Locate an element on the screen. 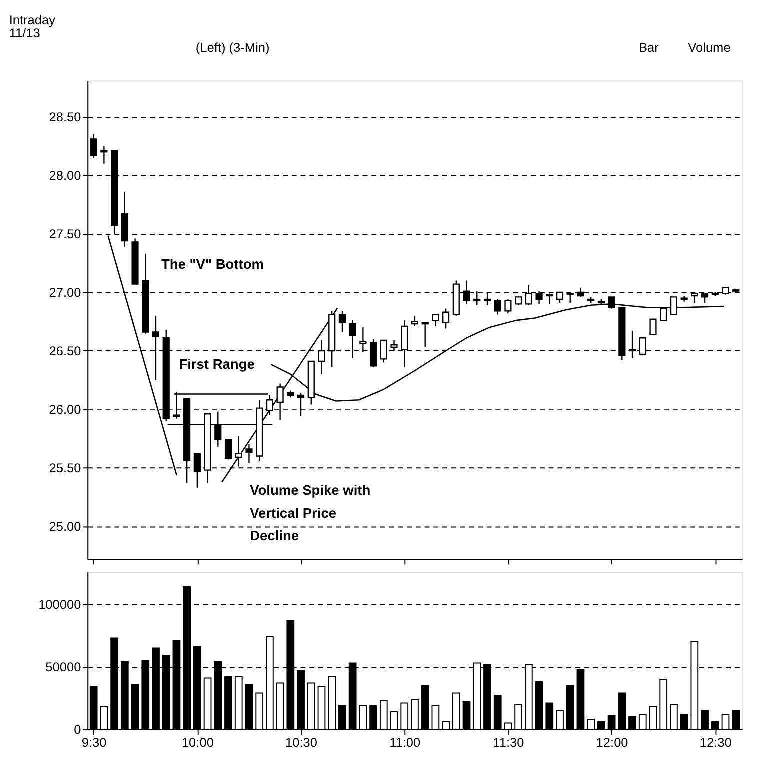  text: (Left) (3-Min) is located at coordinates (233, 48).